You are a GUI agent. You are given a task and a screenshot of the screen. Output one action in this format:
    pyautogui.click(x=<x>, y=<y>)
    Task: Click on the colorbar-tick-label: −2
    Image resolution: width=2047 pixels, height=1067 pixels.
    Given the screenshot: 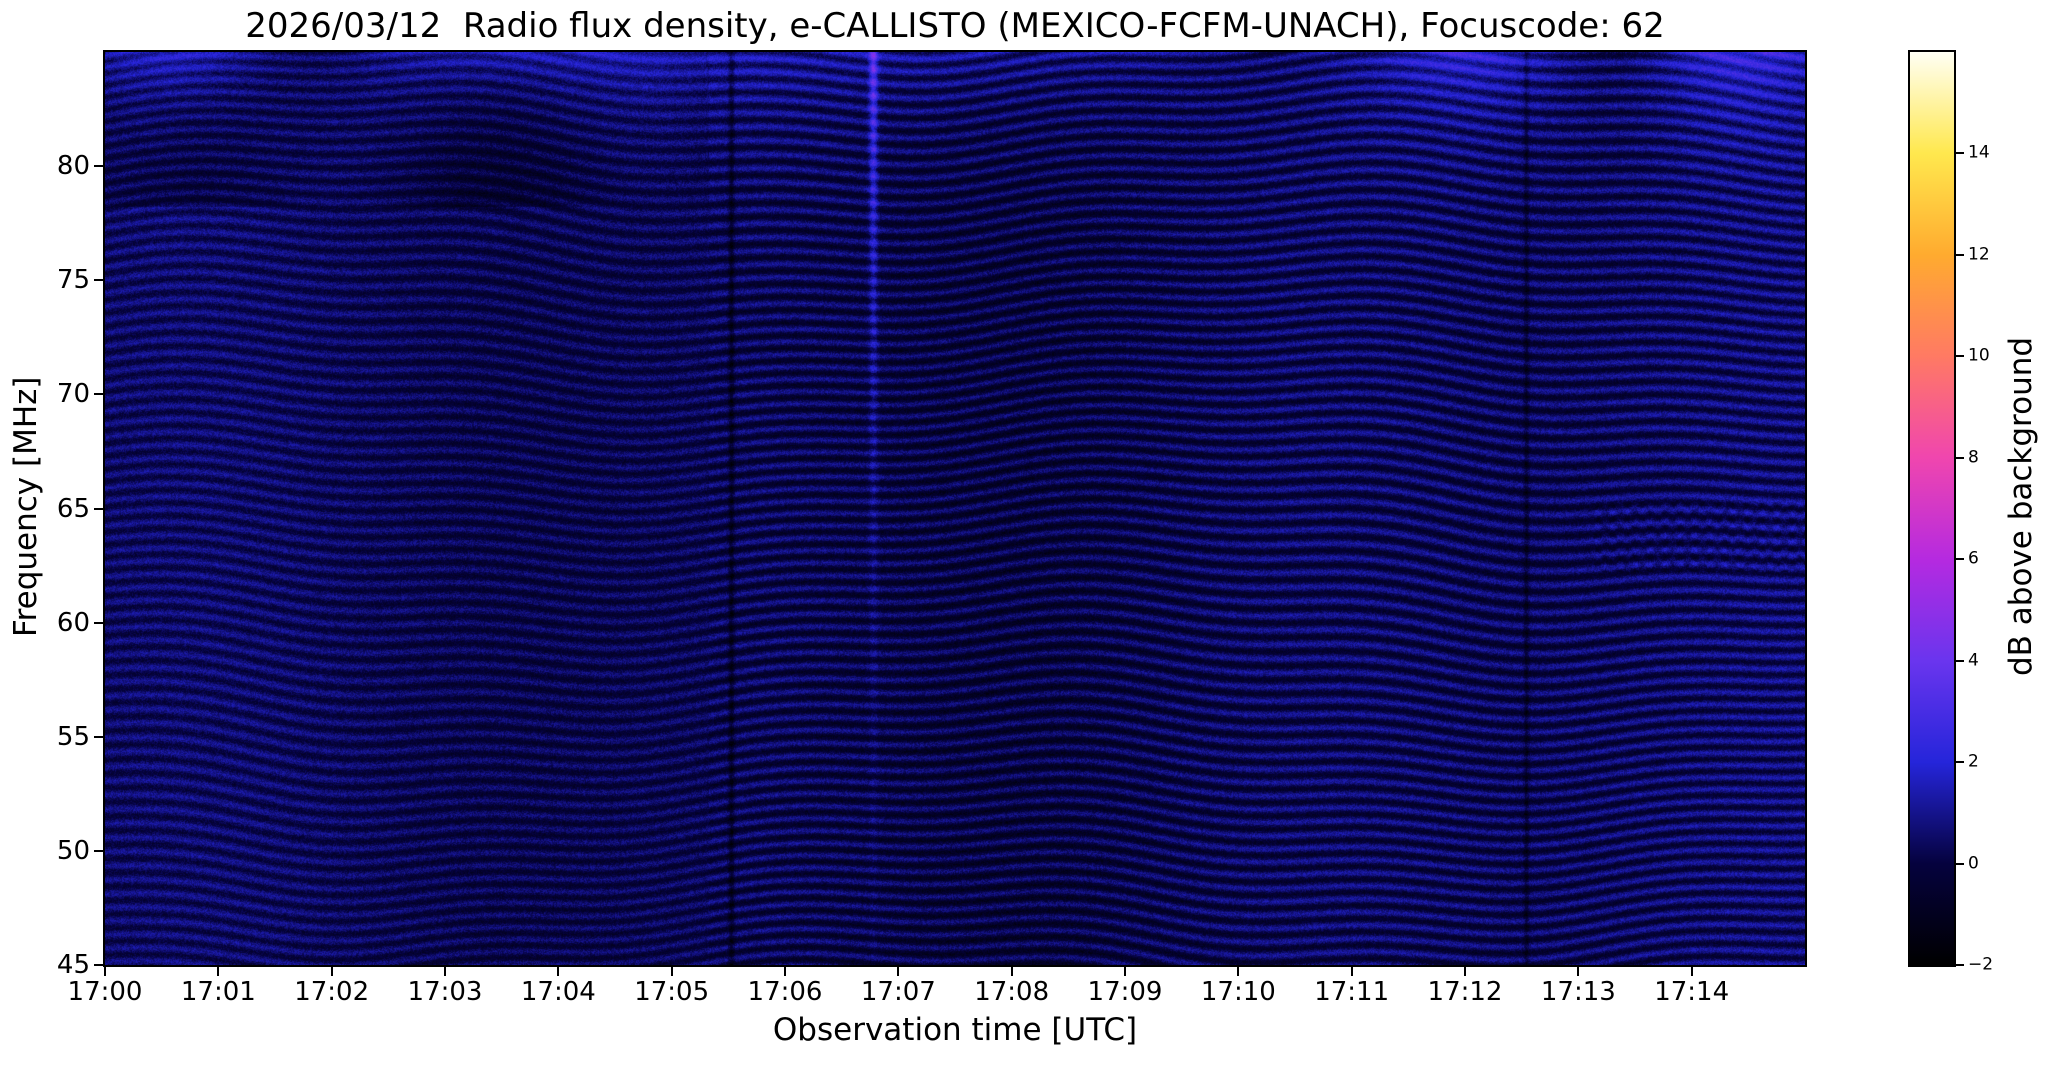 What is the action you would take?
    pyautogui.click(x=1981, y=964)
    